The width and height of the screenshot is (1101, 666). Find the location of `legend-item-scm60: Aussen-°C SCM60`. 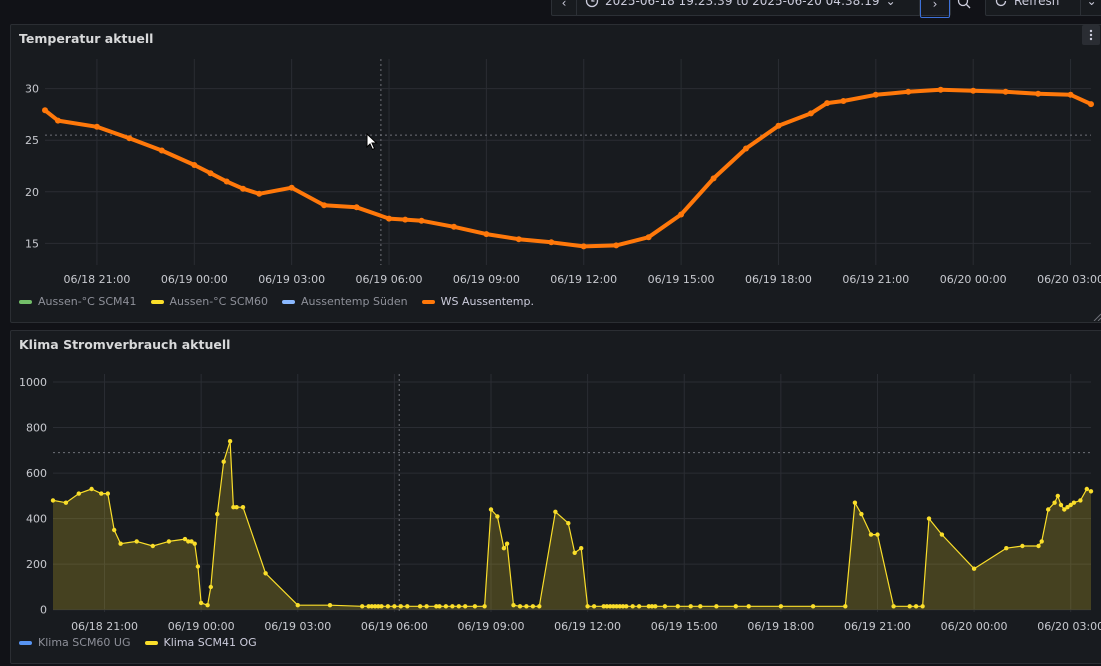

legend-item-scm60: Aussen-°C SCM60 is located at coordinates (209, 301).